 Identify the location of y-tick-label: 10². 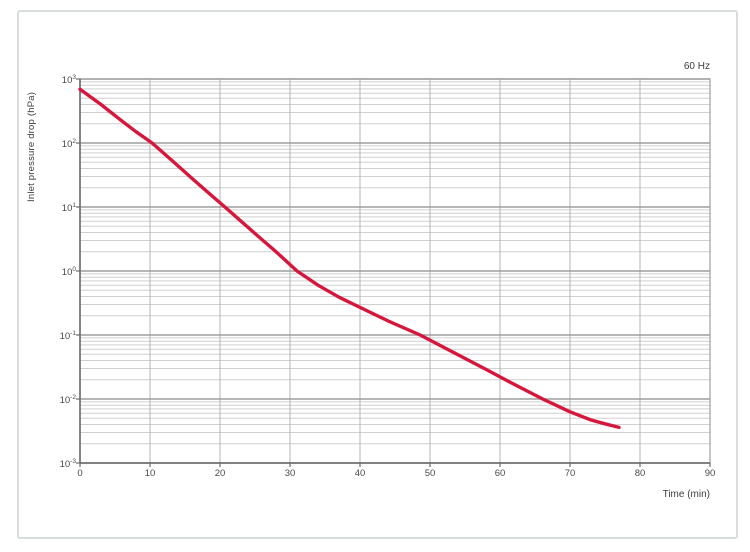
(68, 144).